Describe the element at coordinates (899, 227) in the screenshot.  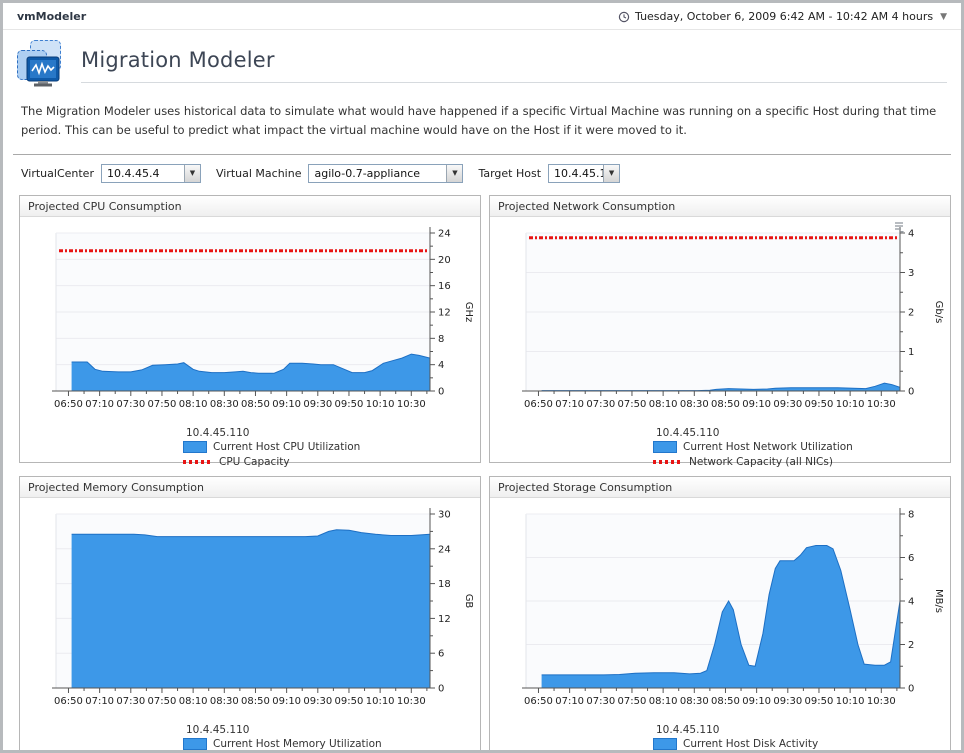
I see `chart-menu-icon` at that location.